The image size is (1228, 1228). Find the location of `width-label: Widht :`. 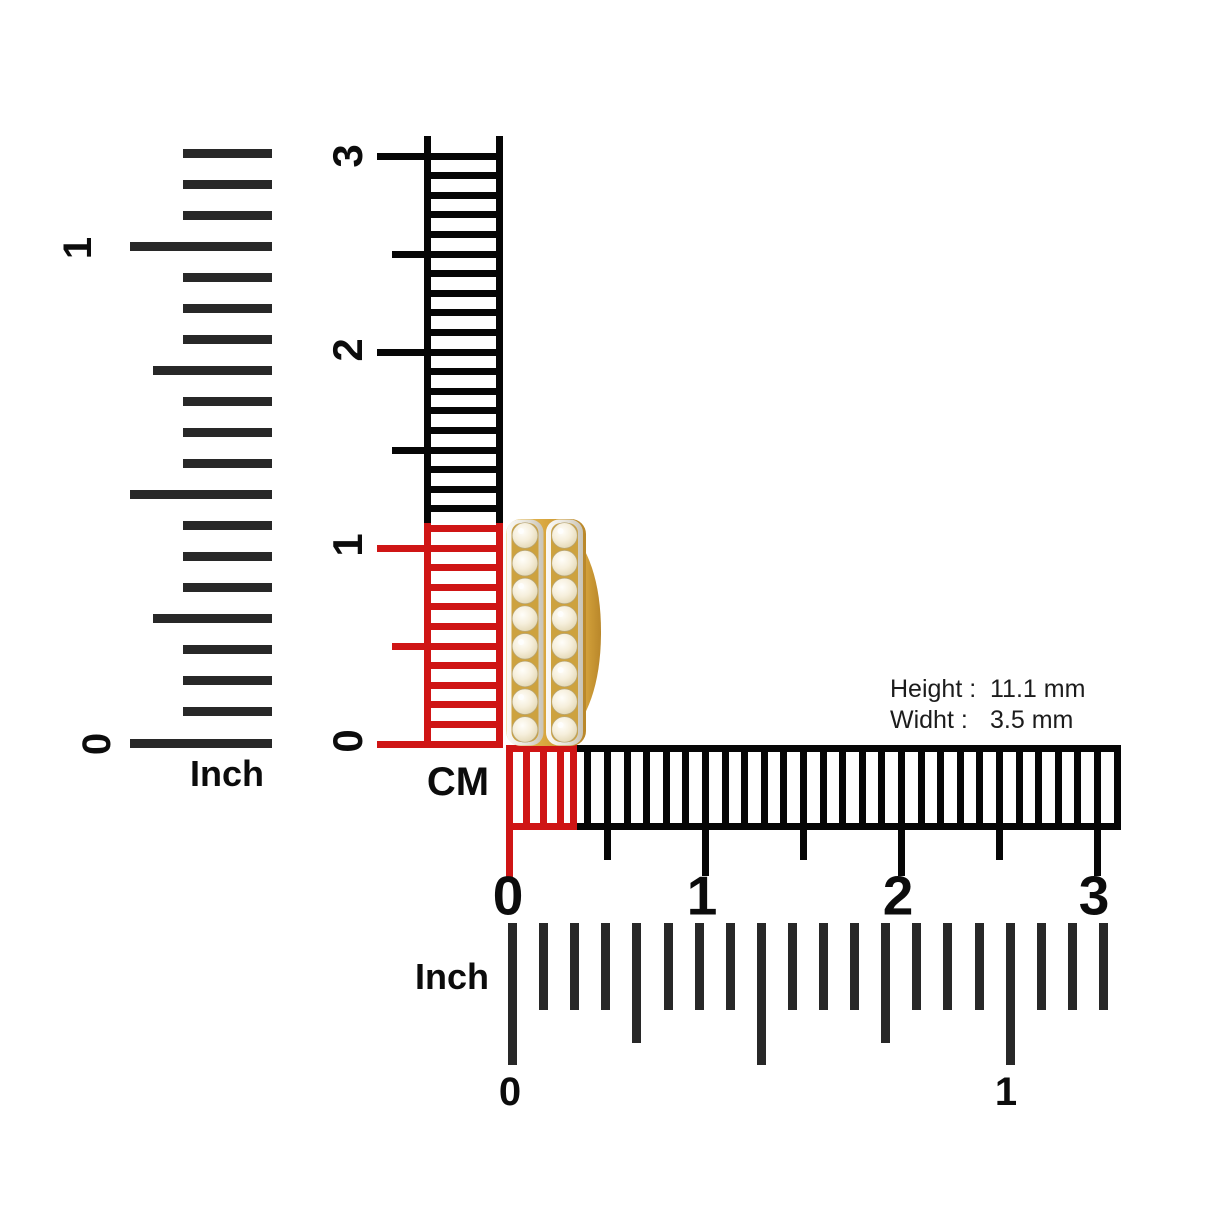

width-label: Widht : is located at coordinates (929, 720).